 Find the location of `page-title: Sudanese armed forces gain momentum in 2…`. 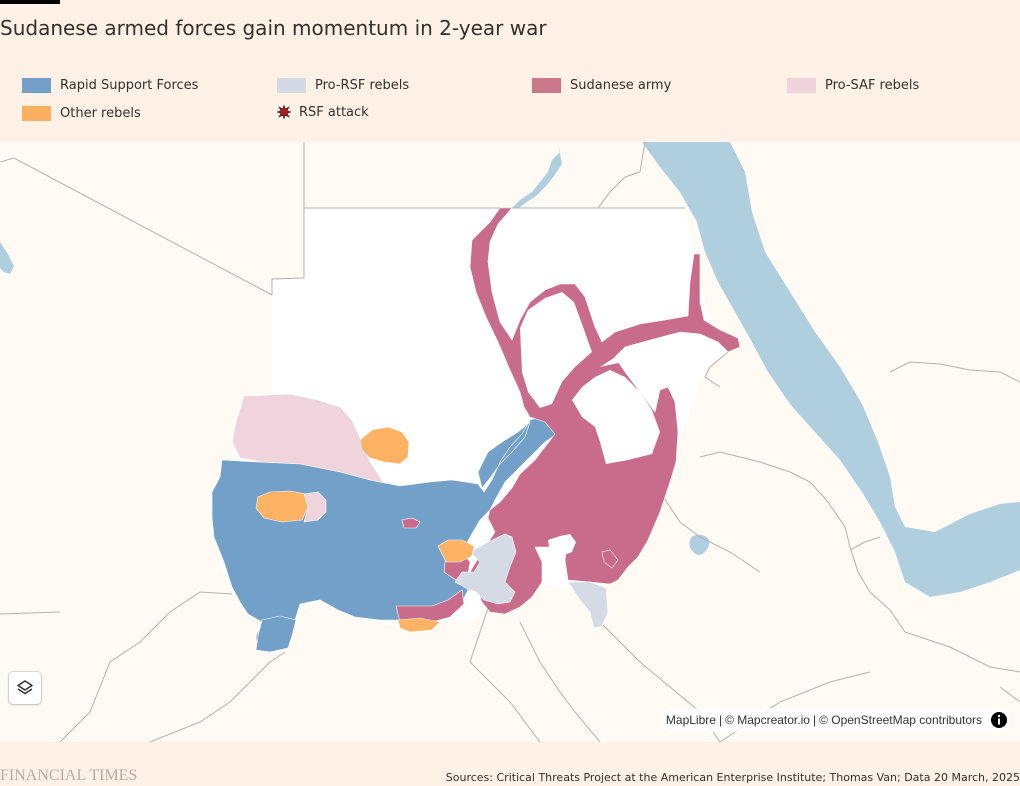

page-title: Sudanese armed forces gain momentum in 2… is located at coordinates (273, 28).